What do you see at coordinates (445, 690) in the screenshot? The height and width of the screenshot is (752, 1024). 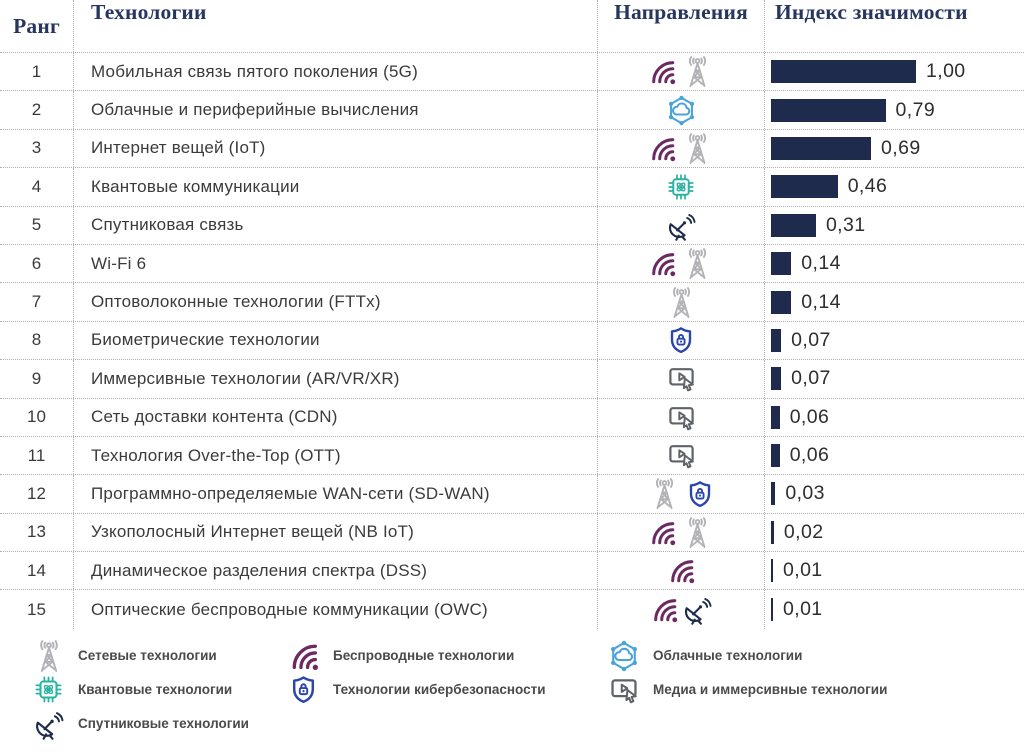 I see `legend-item: Технологии кибербезопасности` at bounding box center [445, 690].